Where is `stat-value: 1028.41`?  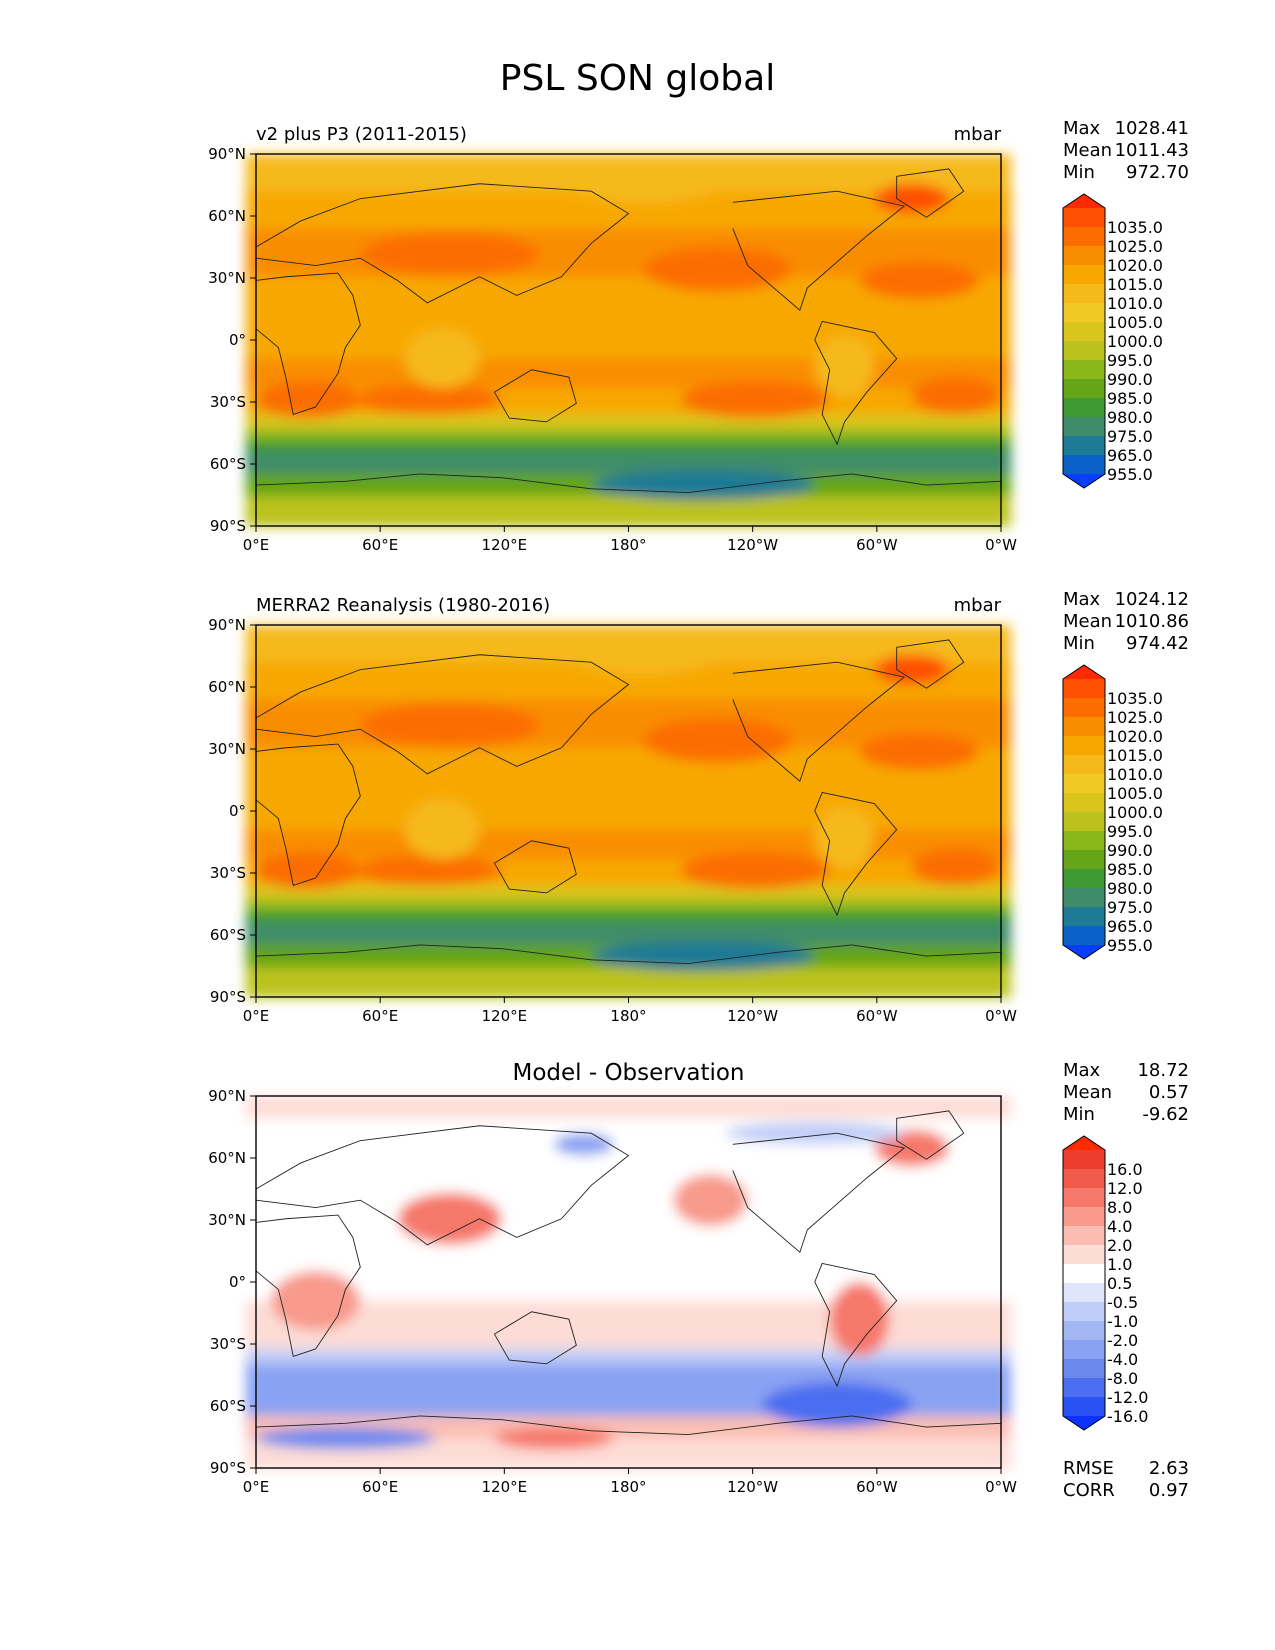
stat-value: 1028.41 is located at coordinates (1151, 128).